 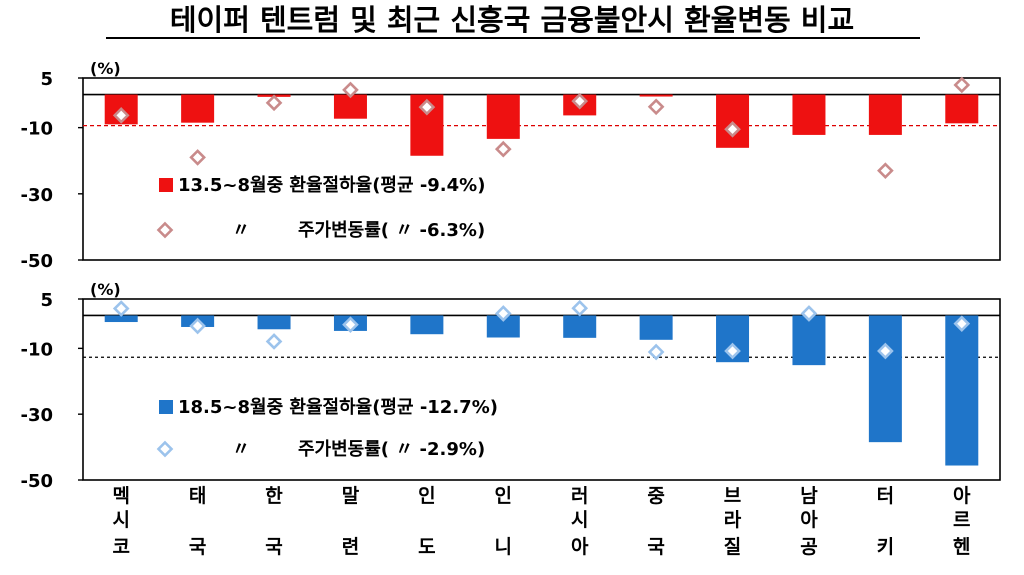 What do you see at coordinates (350, 547) in the screenshot?
I see `x-label-char: 련` at bounding box center [350, 547].